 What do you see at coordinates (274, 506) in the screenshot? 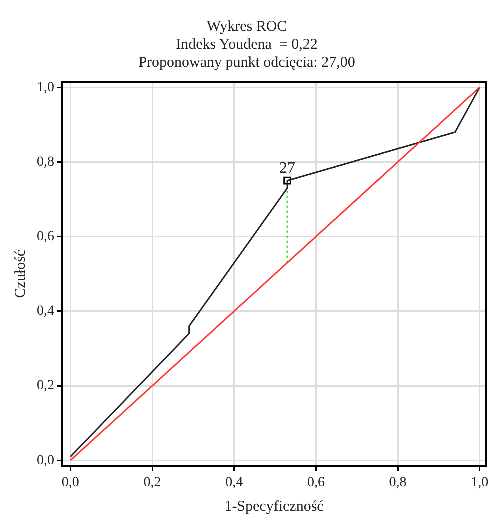
I see `x-axis-title: 1-Specyficzność` at bounding box center [274, 506].